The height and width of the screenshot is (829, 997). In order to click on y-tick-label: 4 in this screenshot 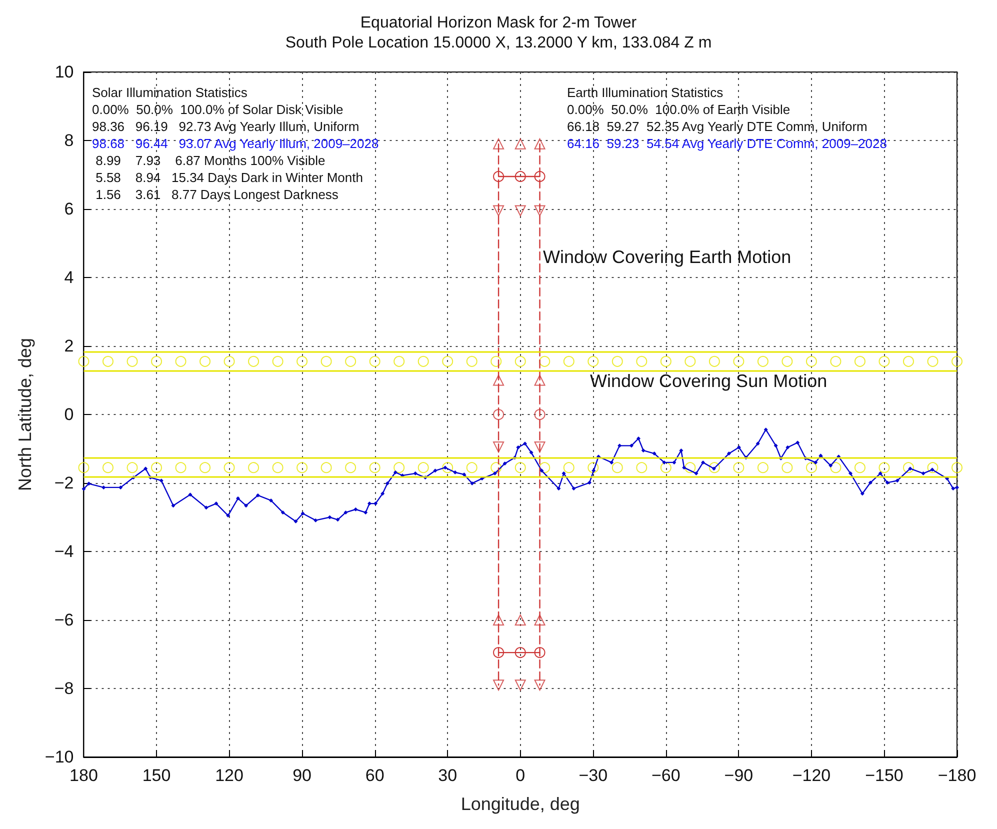, I will do `click(69, 277)`.